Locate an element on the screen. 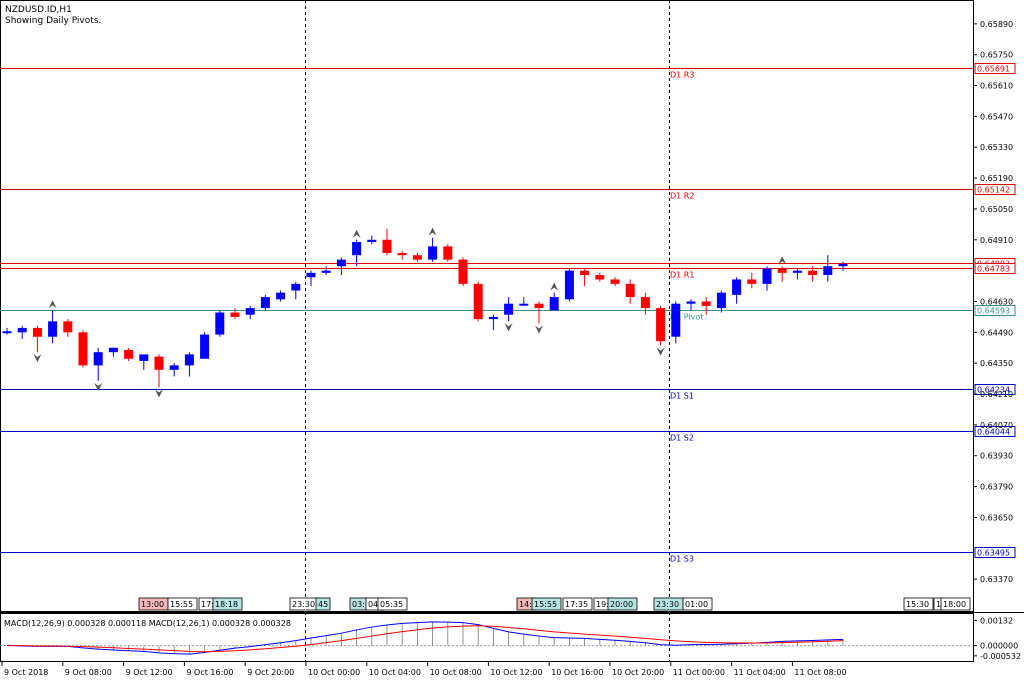  pivot-name: D1 R1 is located at coordinates (682, 275).